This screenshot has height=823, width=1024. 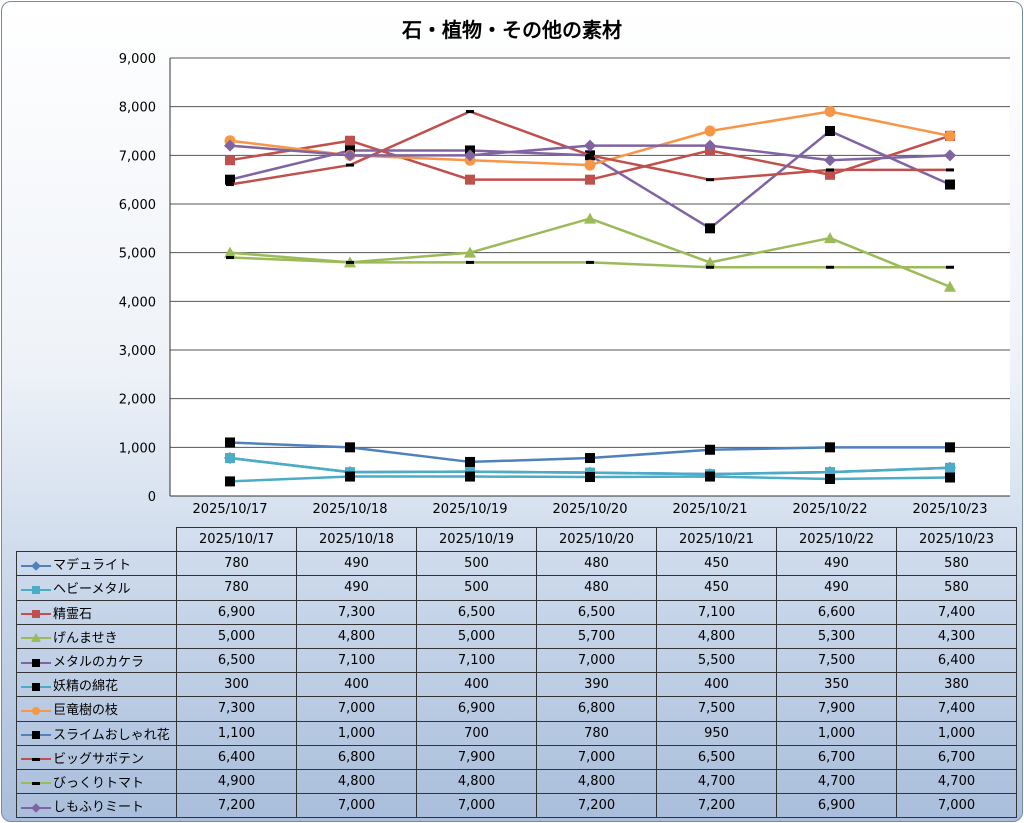 I want to click on table-row: 巨竜樹の枝 7,300 7,000 6,900 6,800 7,500 7,900 7,400, so click(x=516, y=709).